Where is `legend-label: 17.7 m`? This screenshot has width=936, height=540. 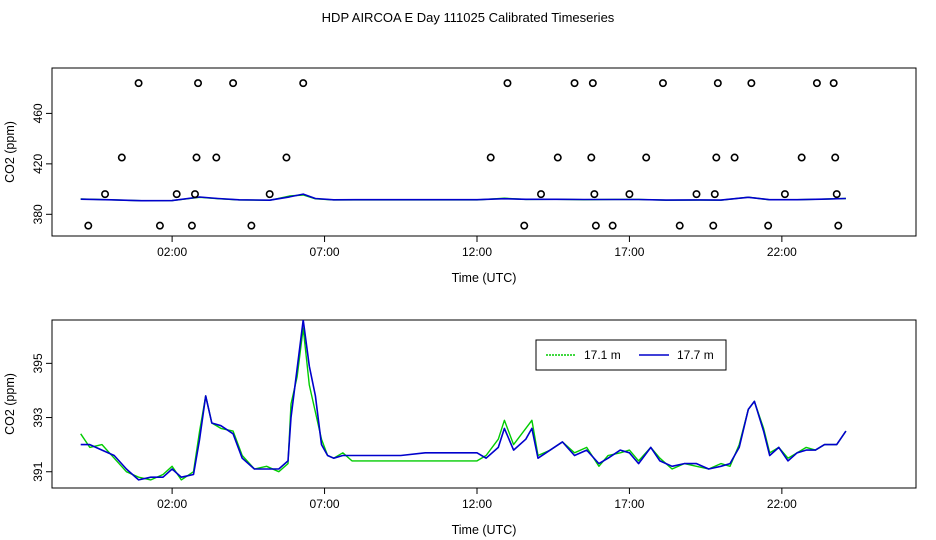
legend-label: 17.7 m is located at coordinates (695, 355).